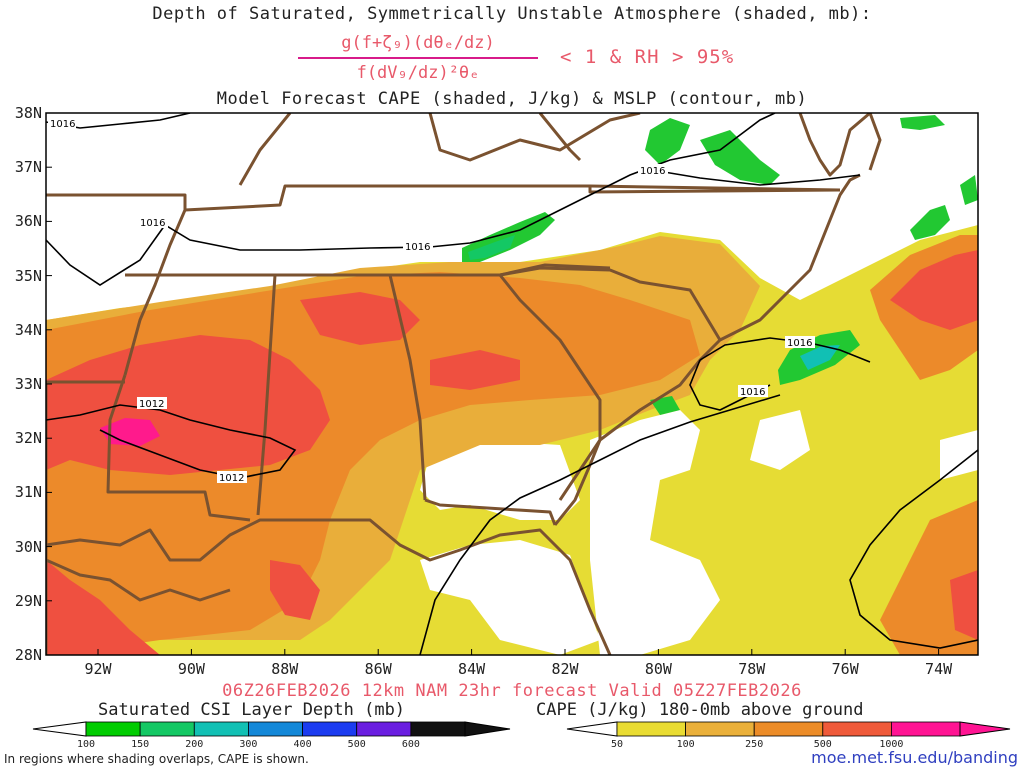 This screenshot has width=1024, height=768. I want to click on cape-colorbar-over-arrow, so click(985, 729).